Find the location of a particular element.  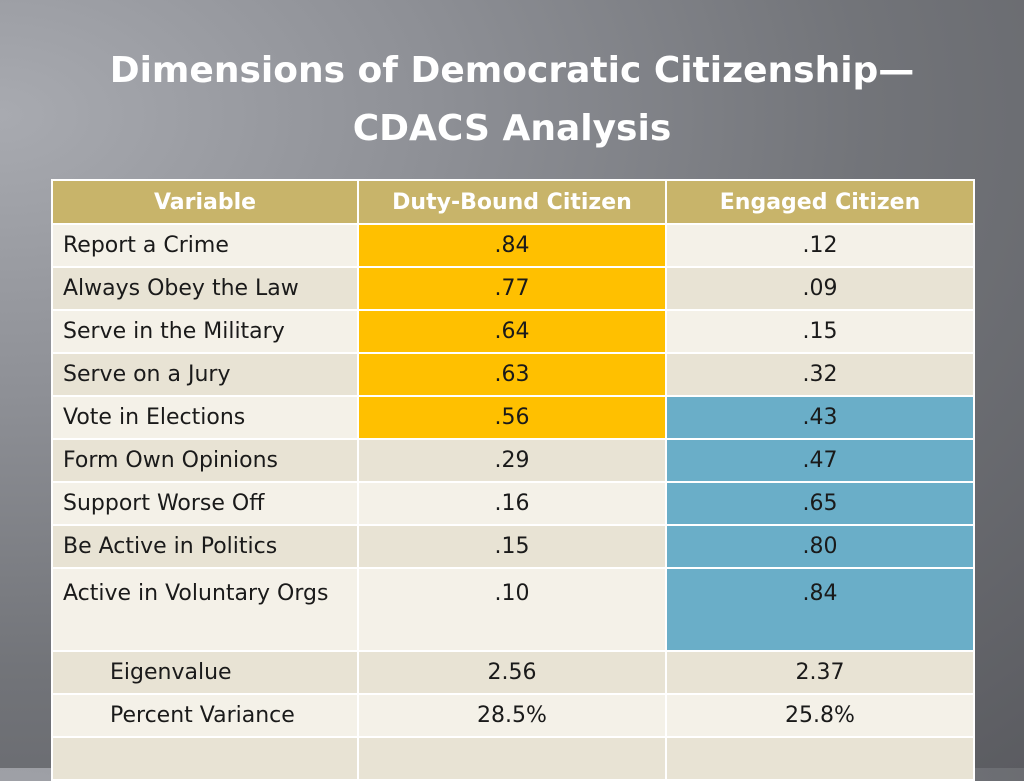

duty-bound-value: .64 is located at coordinates (512, 331).